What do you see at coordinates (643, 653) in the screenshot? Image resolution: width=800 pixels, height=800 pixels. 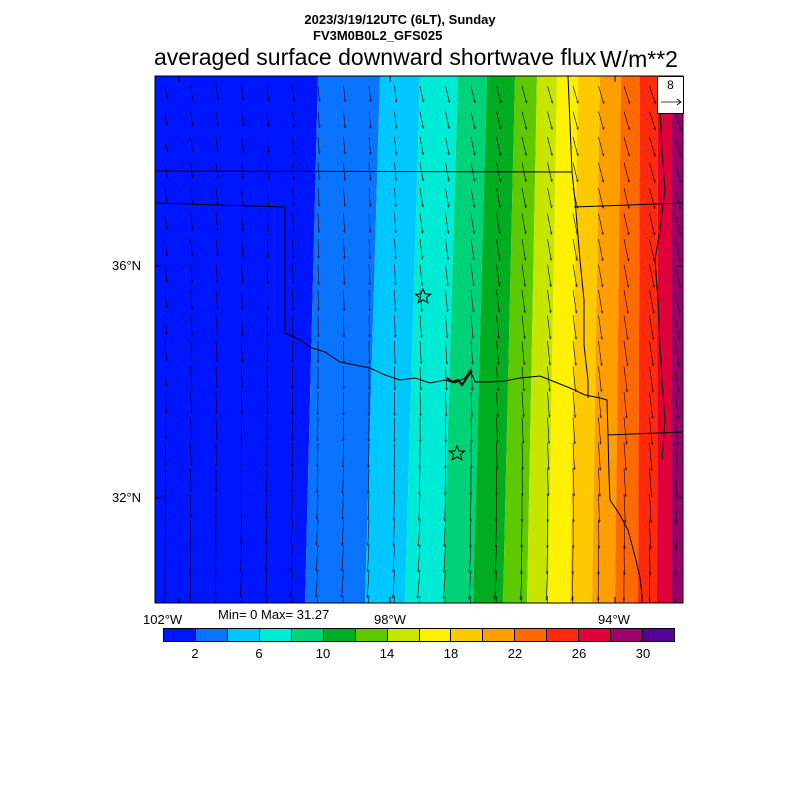 I see `colorbar-label: 30` at bounding box center [643, 653].